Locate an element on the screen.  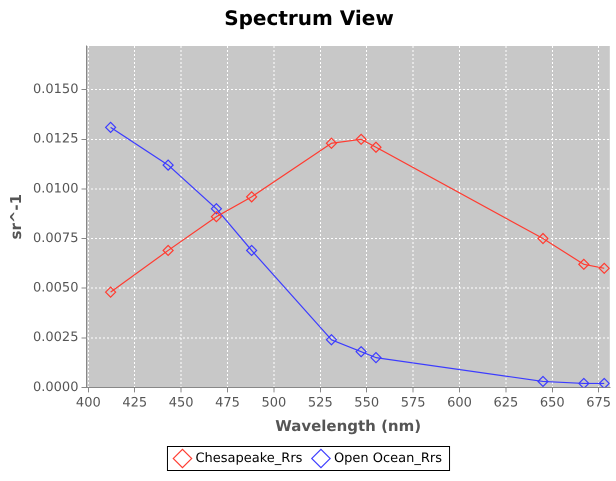
x-tick-label: 500 is located at coordinates (274, 403).